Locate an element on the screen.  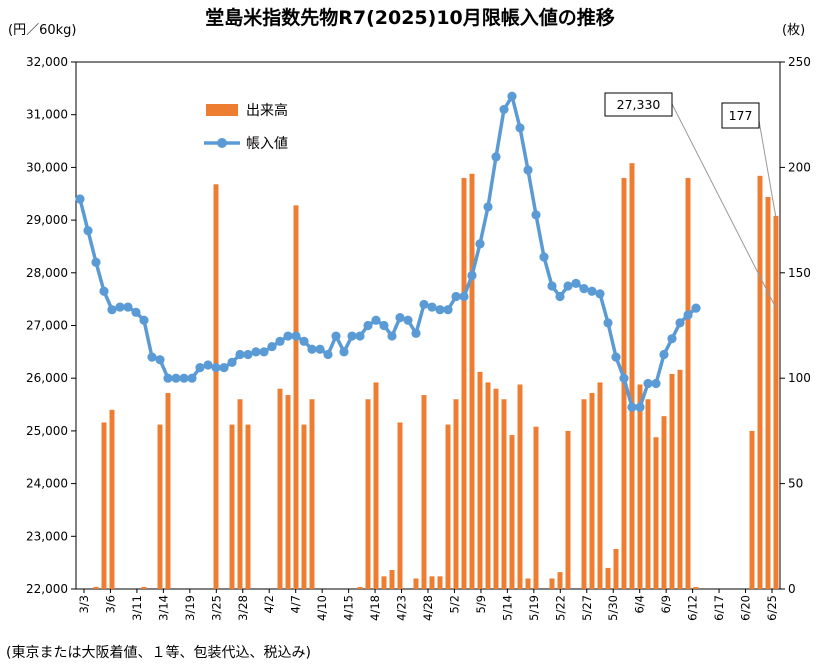
right-axis-tick-label: 250 is located at coordinates (799, 62).